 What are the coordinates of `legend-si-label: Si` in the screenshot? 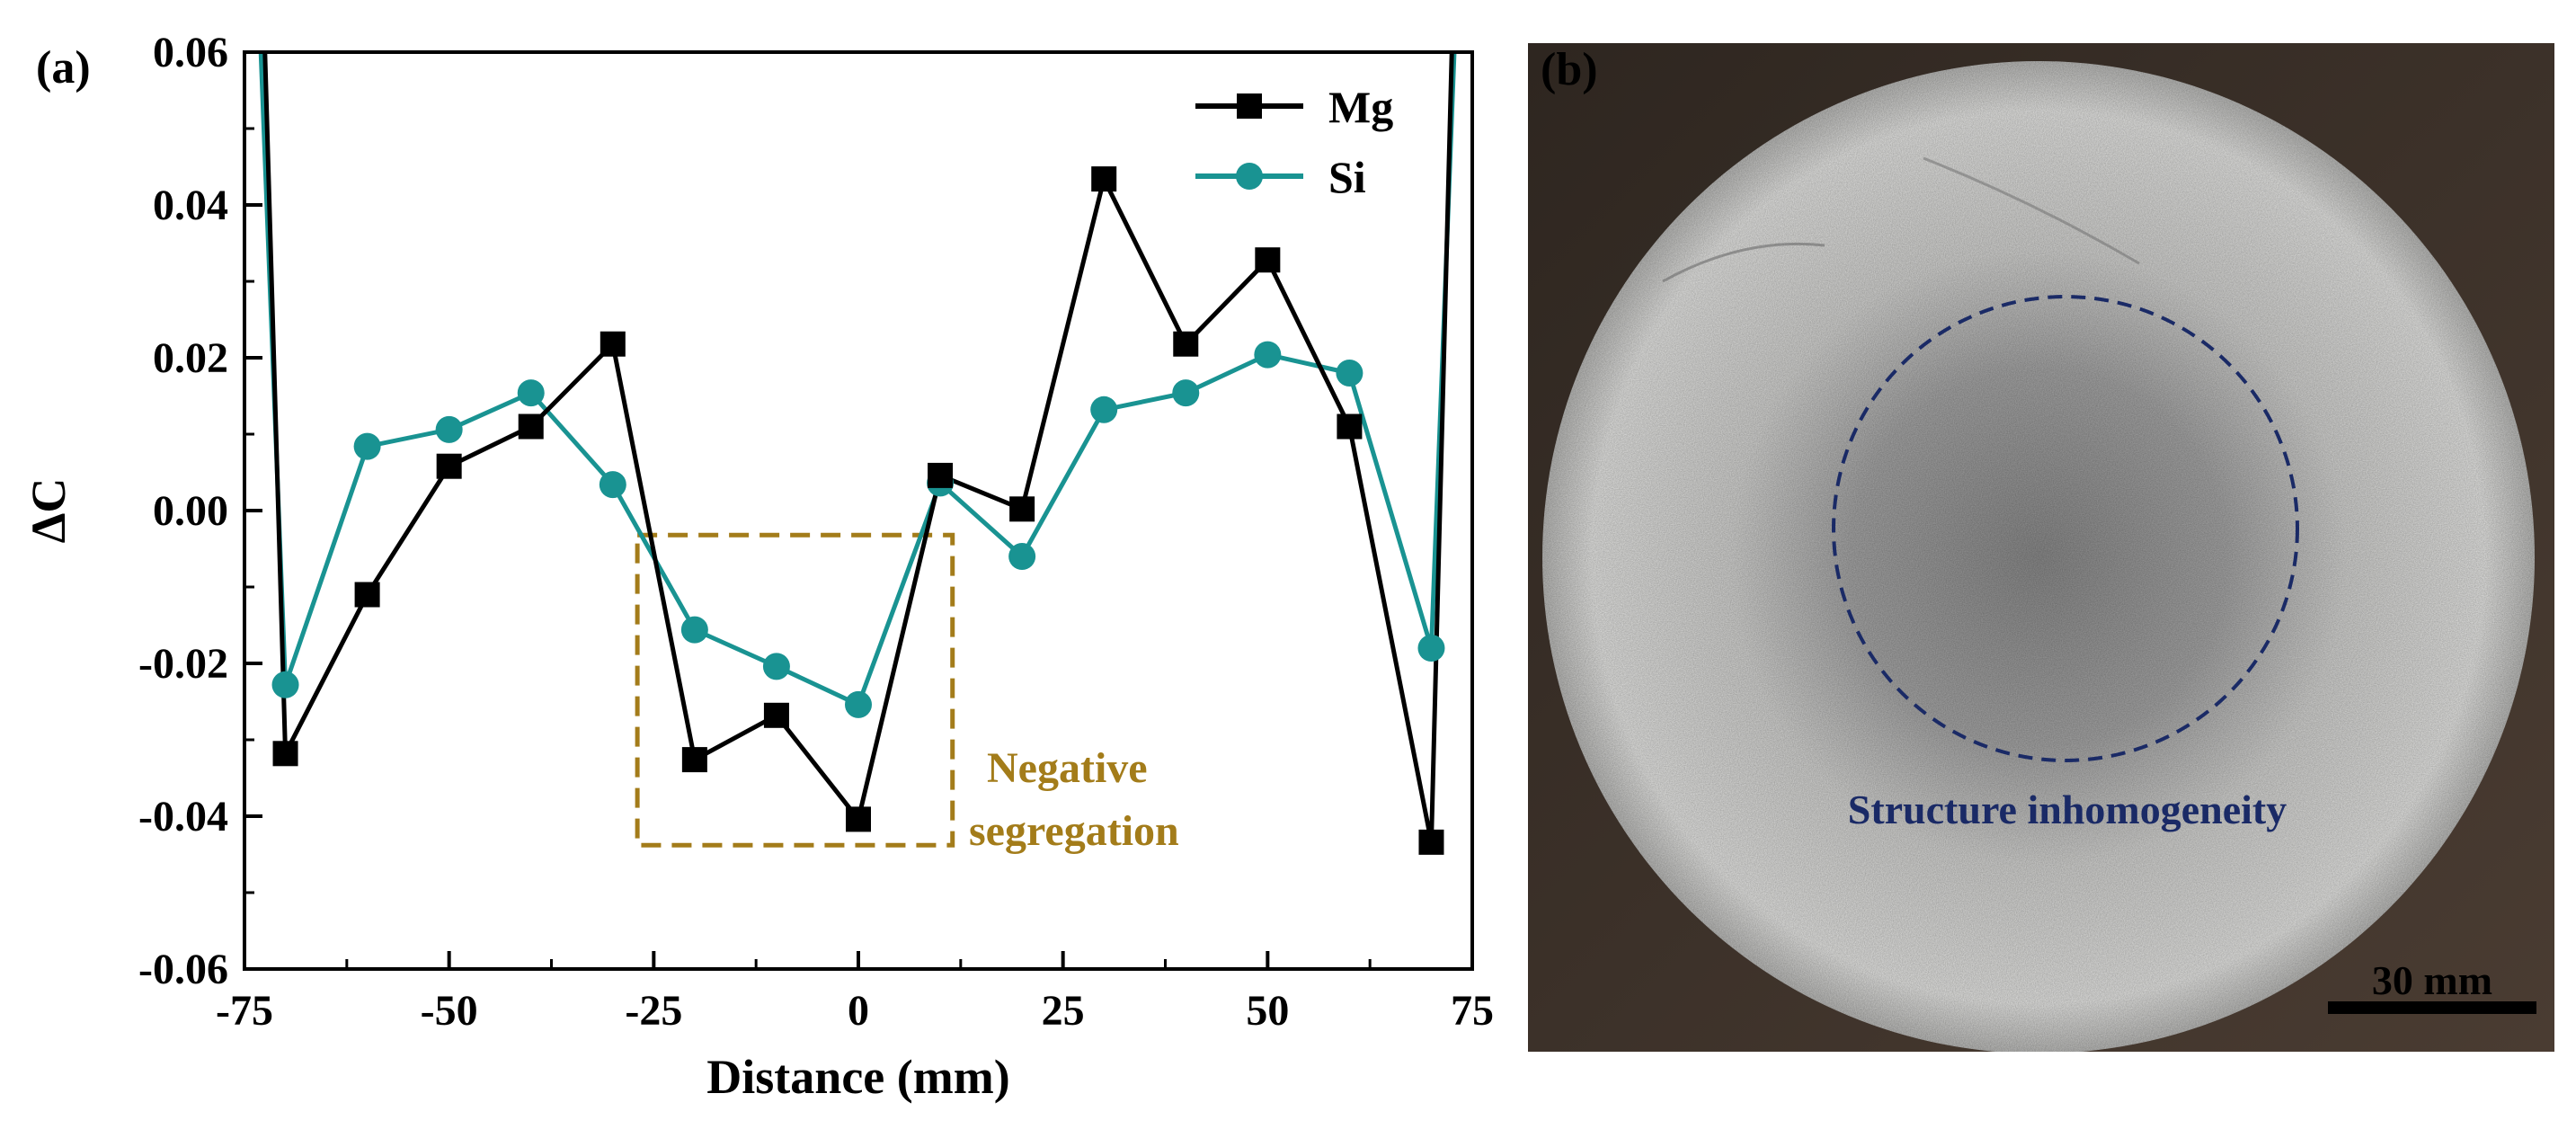 It's located at (1347, 177).